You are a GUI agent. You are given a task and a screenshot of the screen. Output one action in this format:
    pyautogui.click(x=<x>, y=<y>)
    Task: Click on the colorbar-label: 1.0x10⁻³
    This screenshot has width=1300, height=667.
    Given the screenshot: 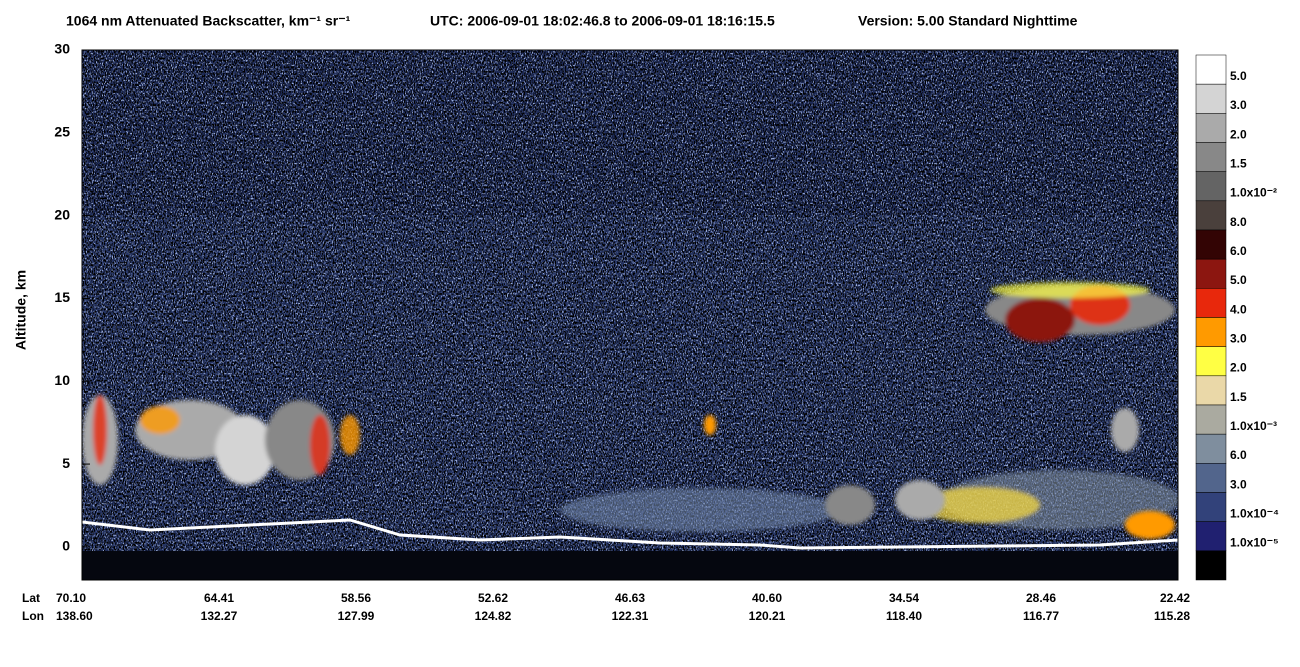 What is the action you would take?
    pyautogui.click(x=1253, y=426)
    